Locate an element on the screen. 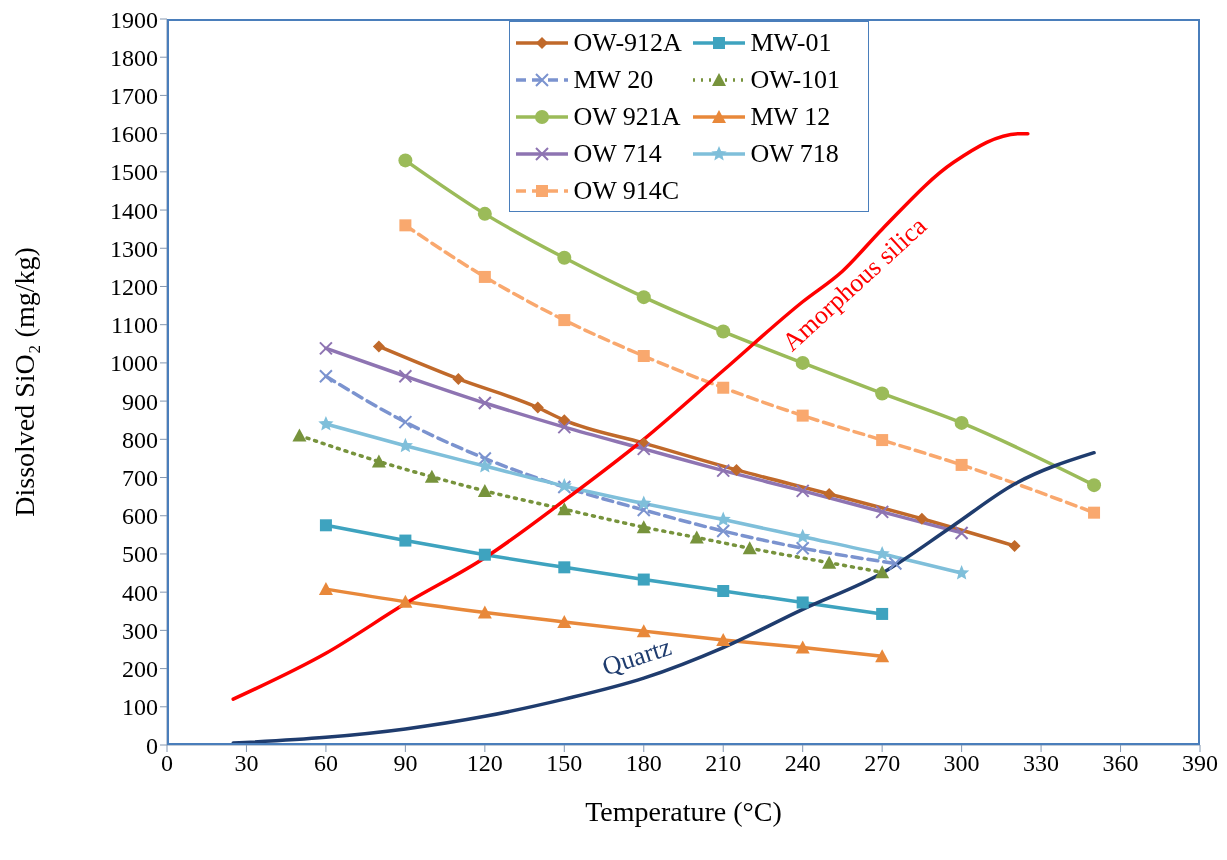  x-tick-label: 180 is located at coordinates (643, 763).